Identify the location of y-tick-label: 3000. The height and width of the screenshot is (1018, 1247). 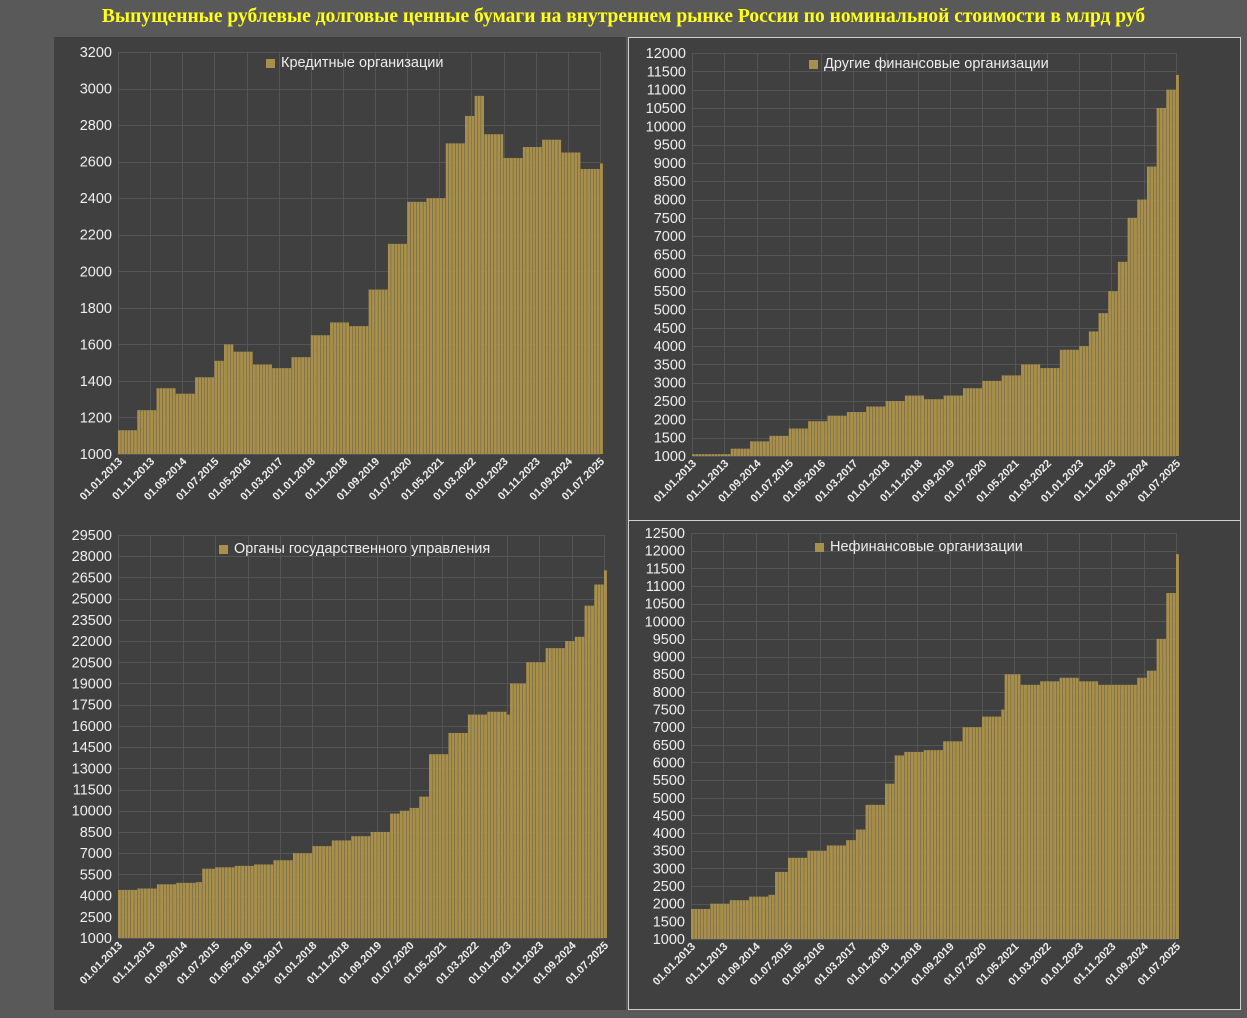
(669, 869).